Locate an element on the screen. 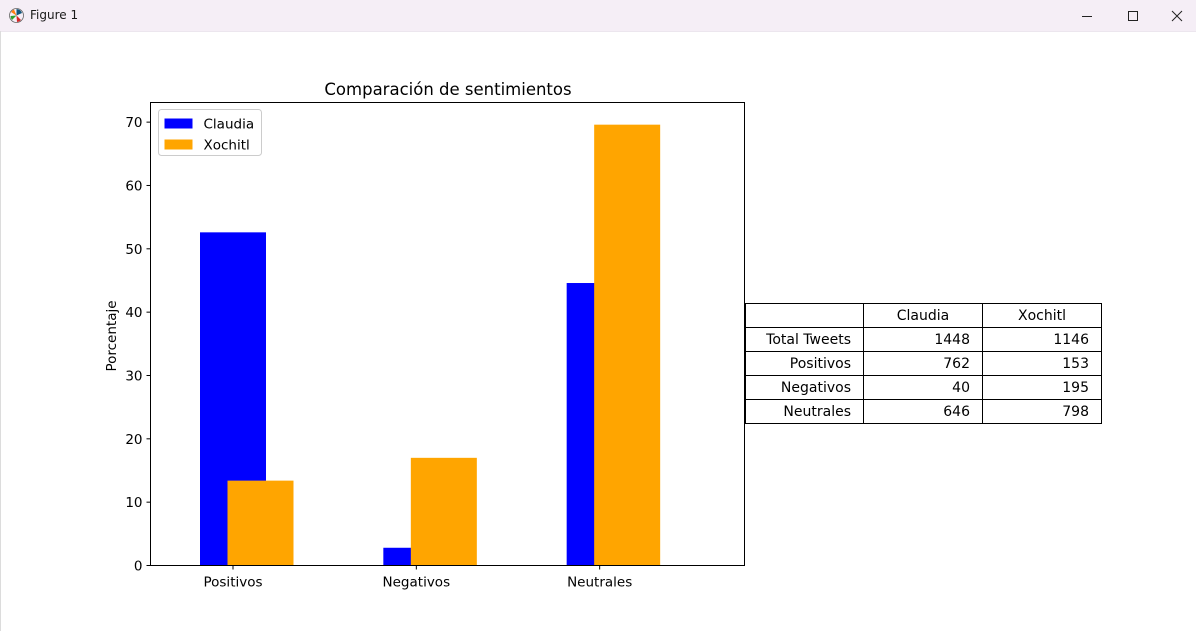 This screenshot has width=1196, height=635. minimize-icon is located at coordinates (1087, 16).